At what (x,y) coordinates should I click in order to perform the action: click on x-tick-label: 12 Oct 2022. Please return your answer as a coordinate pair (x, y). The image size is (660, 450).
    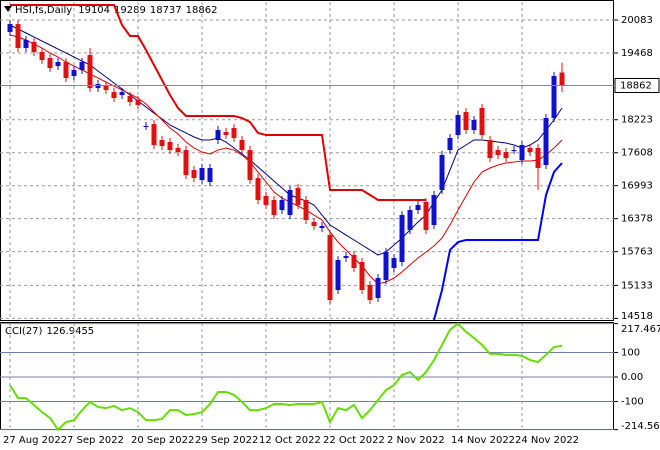
    Looking at the image, I should click on (290, 440).